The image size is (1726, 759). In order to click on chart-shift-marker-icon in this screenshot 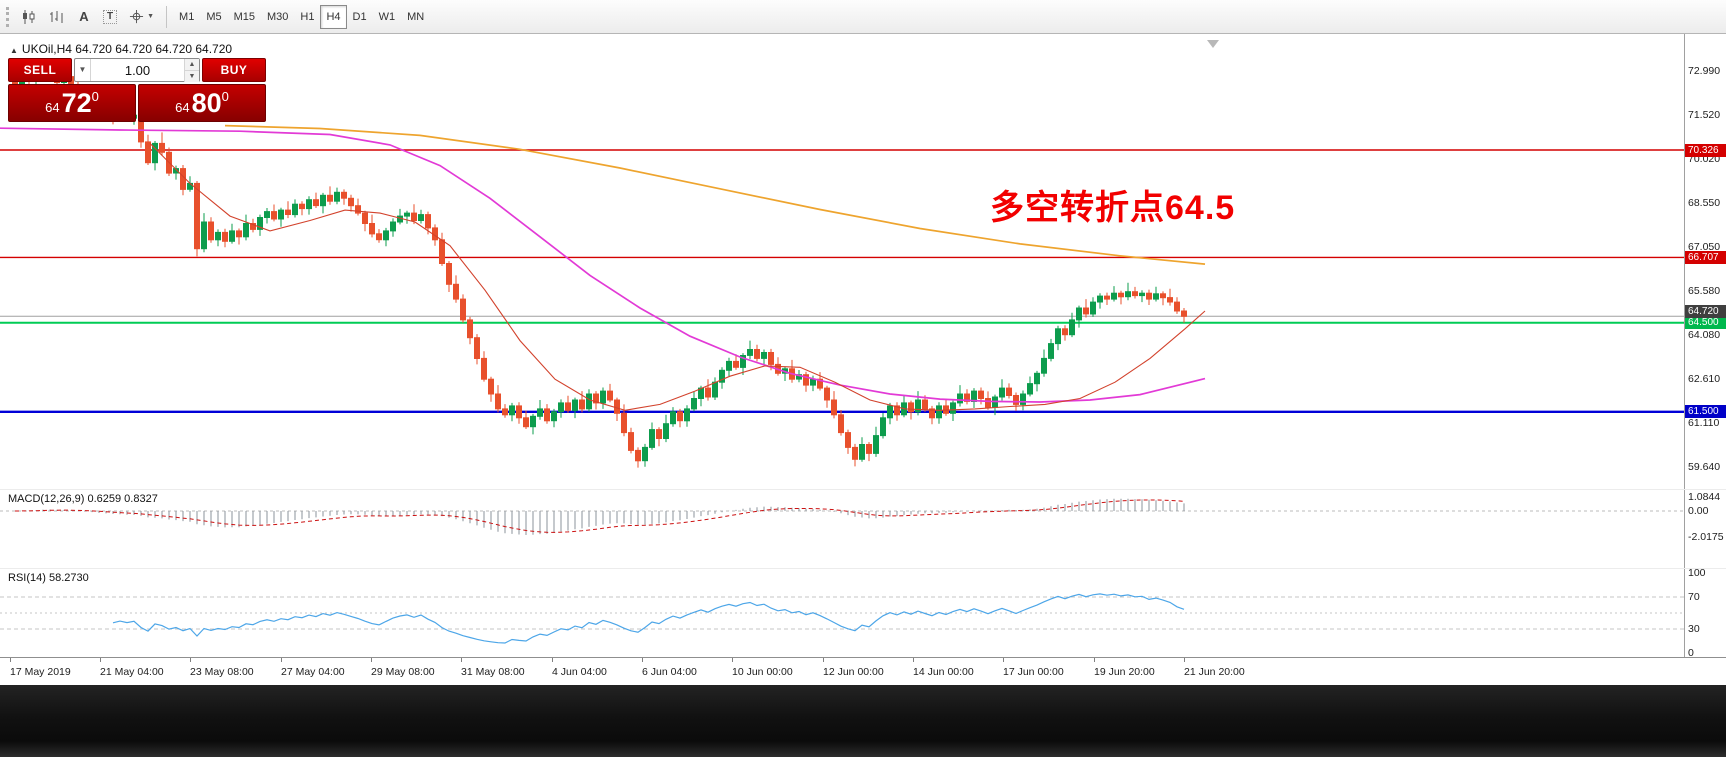, I will do `click(1213, 44)`.